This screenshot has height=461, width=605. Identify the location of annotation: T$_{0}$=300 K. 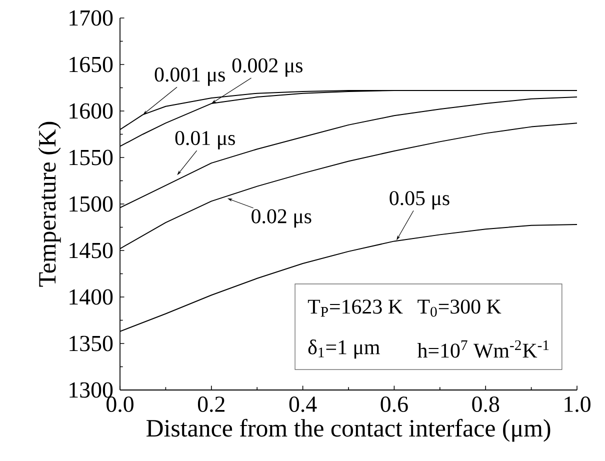
(460, 308).